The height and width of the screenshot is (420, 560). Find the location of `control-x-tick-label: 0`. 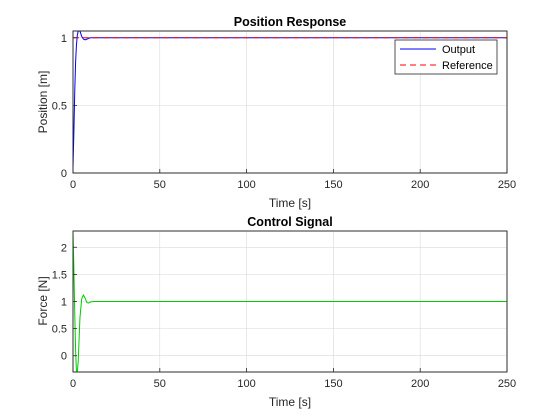

control-x-tick-label: 0 is located at coordinates (73, 384).